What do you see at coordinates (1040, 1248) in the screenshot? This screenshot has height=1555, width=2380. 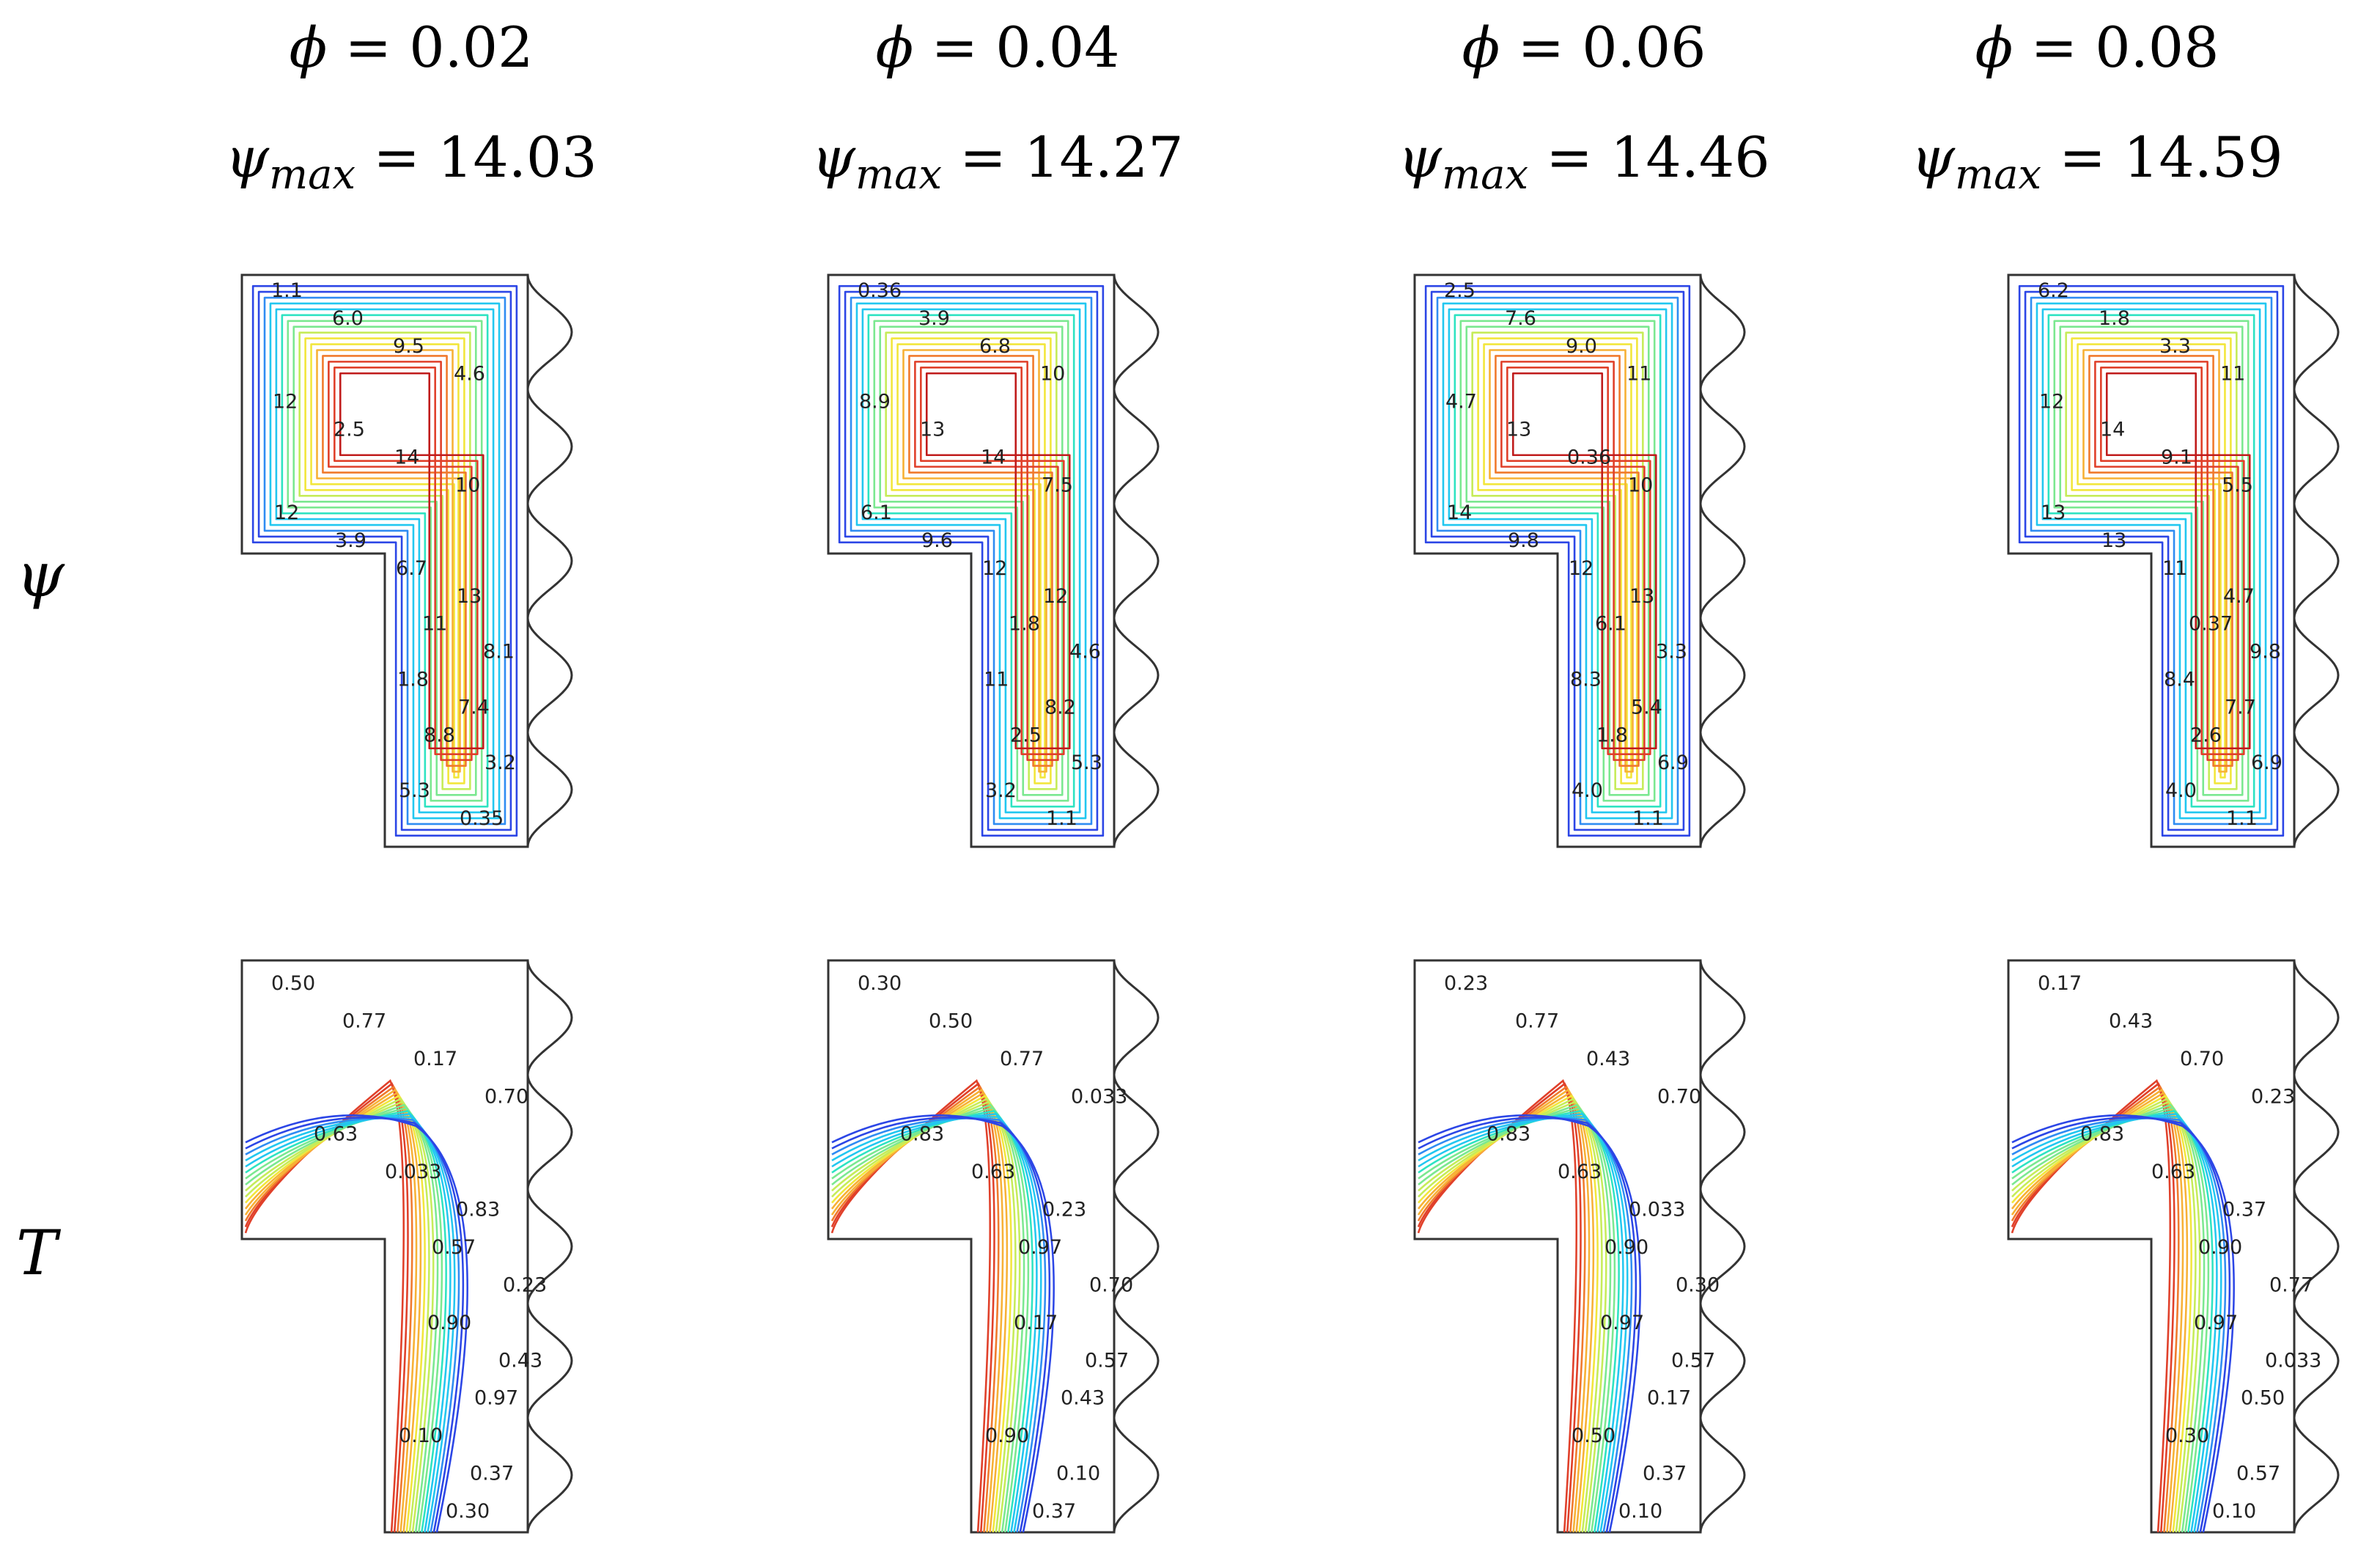 I see `contour-label: 0.97` at bounding box center [1040, 1248].